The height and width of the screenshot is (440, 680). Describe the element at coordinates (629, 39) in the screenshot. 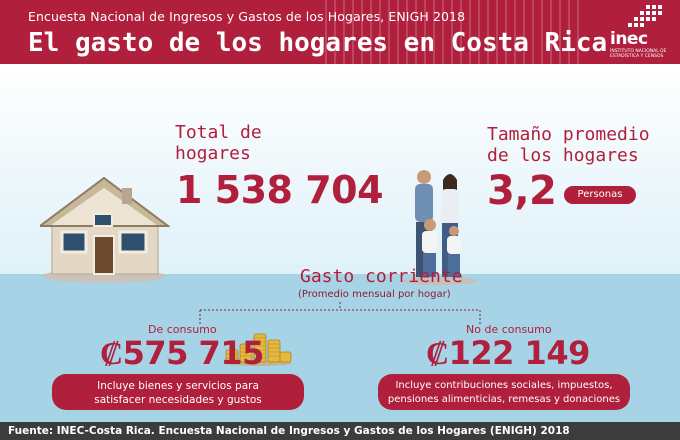

I see `logo-name: inec` at that location.